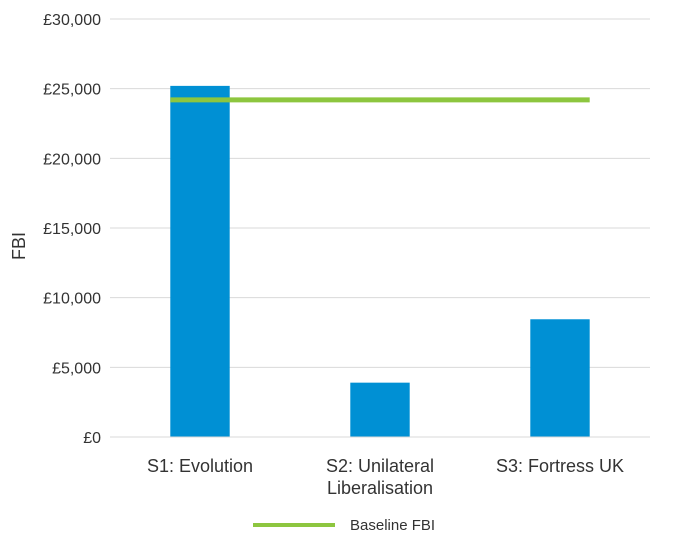  Describe the element at coordinates (392, 525) in the screenshot. I see `legend-label-baseline: Baseline FBI` at that location.